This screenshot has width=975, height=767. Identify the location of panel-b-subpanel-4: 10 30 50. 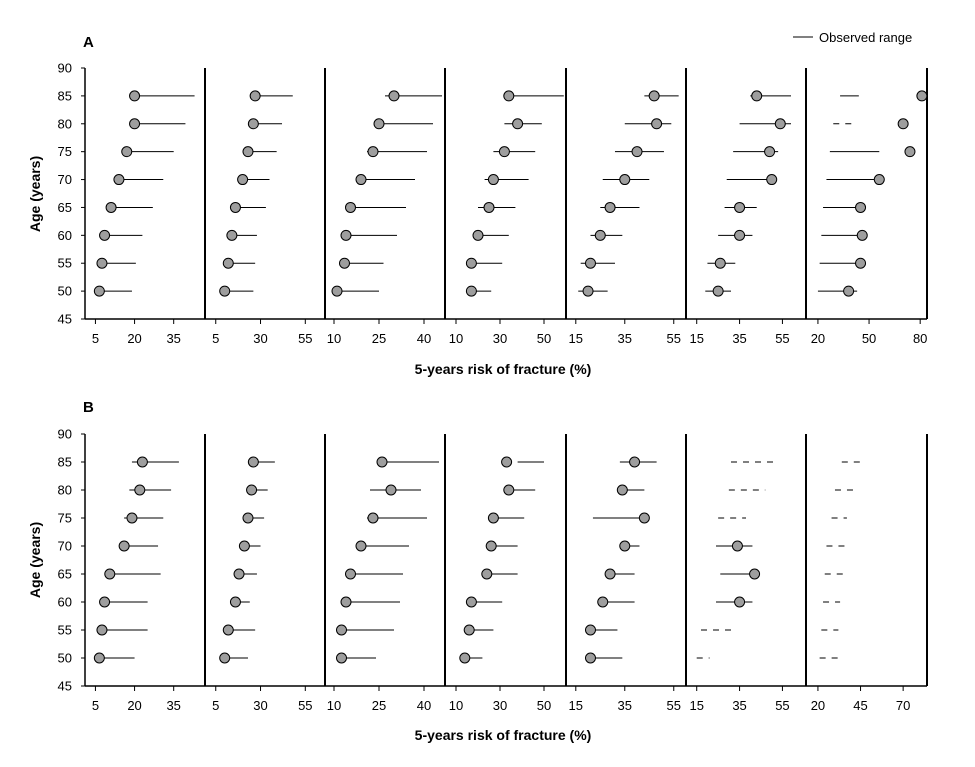
(500, 584).